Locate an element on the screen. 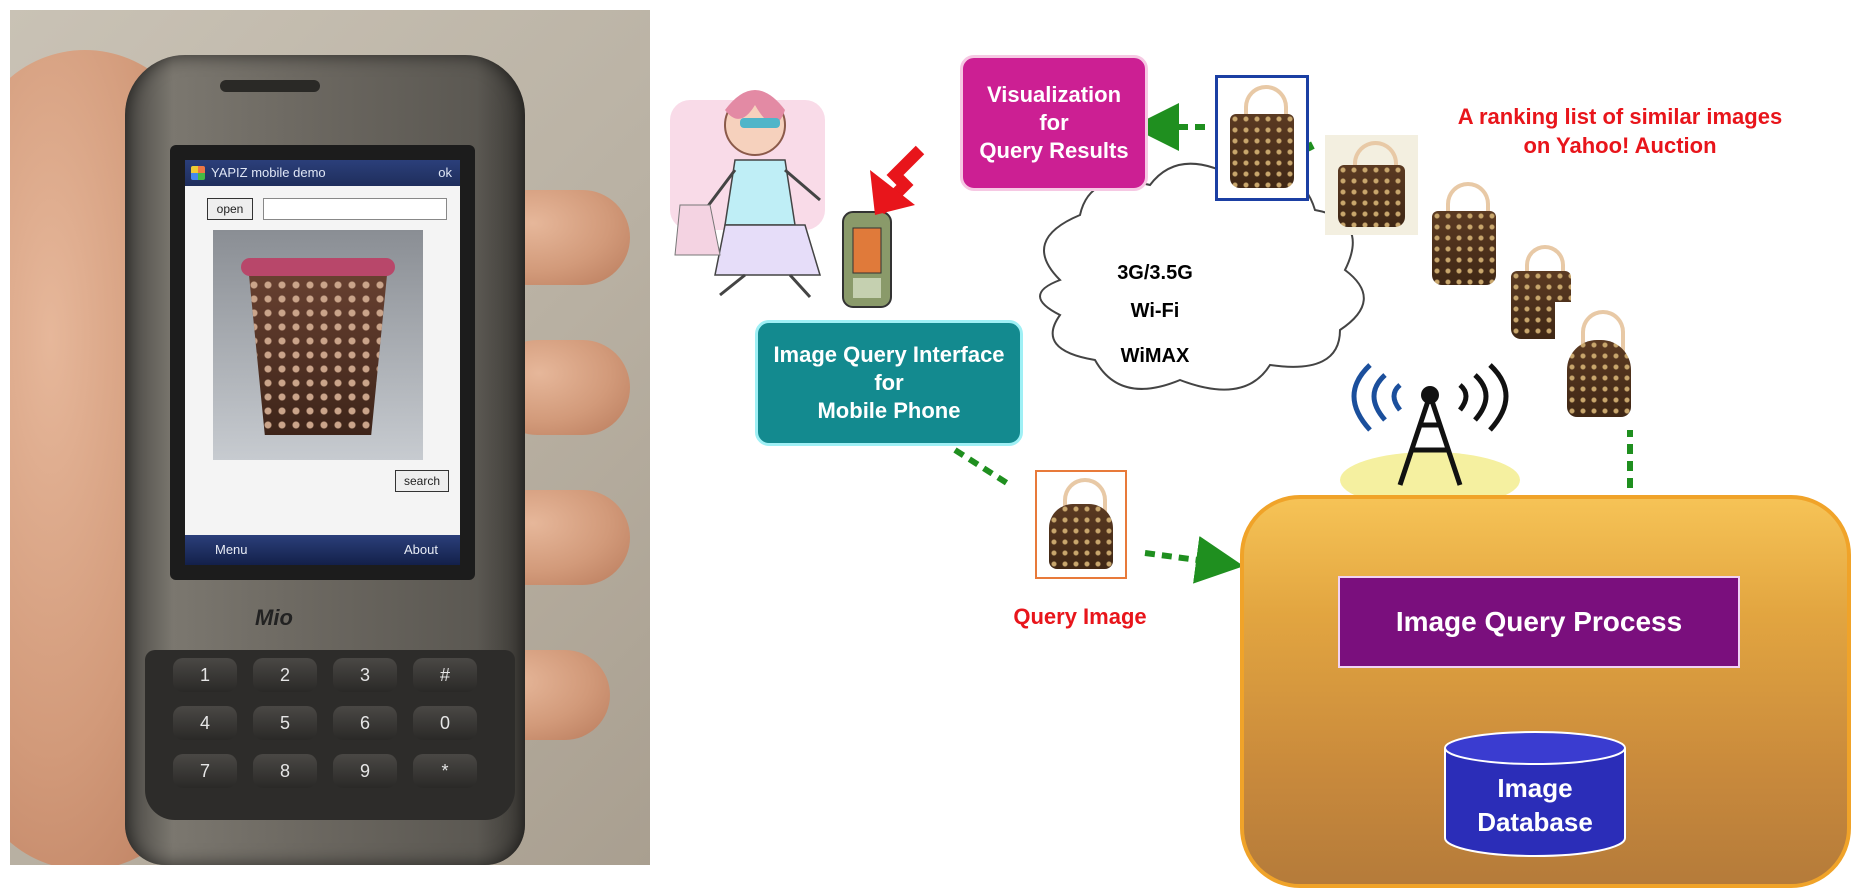  bag-rim is located at coordinates (318, 267).